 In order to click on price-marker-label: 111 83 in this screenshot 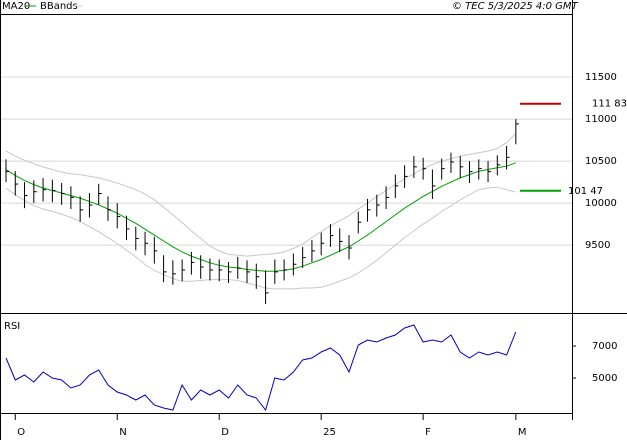, I will do `click(609, 104)`.